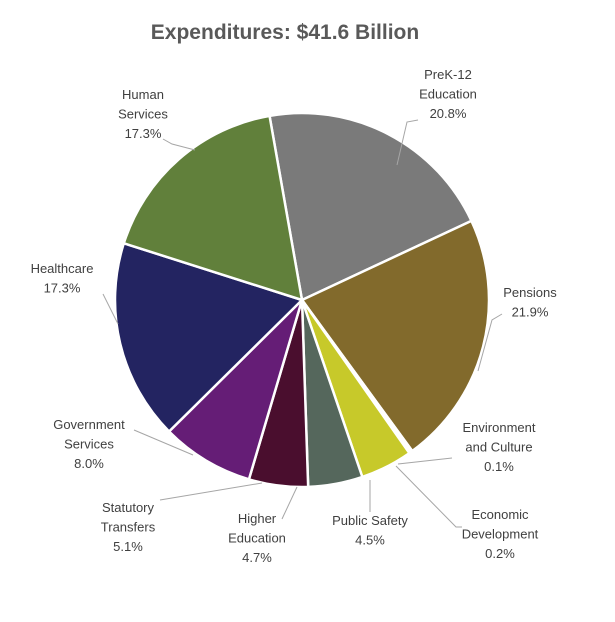 The width and height of the screenshot is (615, 622). I want to click on slice-category-label: Statutory, so click(128, 507).